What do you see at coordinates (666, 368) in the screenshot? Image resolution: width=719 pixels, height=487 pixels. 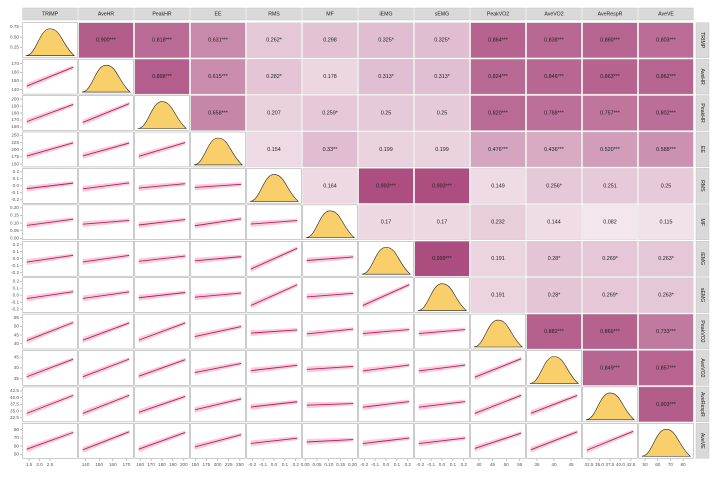 I see `correlation-label: 0.857***` at bounding box center [666, 368].